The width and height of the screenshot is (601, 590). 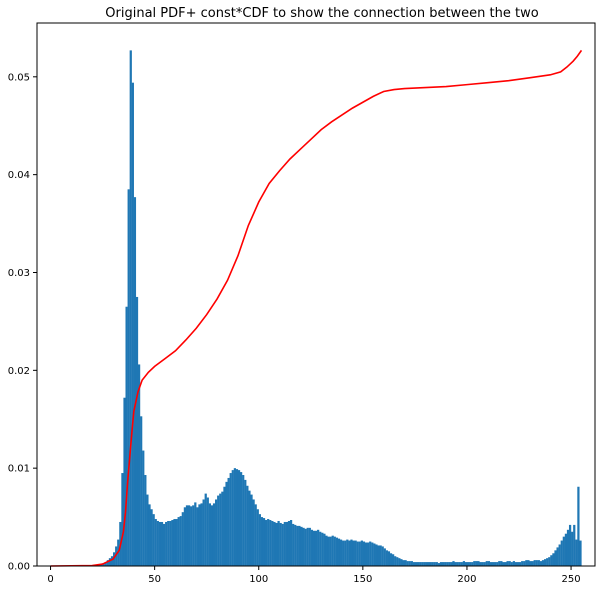 What do you see at coordinates (19, 175) in the screenshot?
I see `y-tick-label: 0.04` at bounding box center [19, 175].